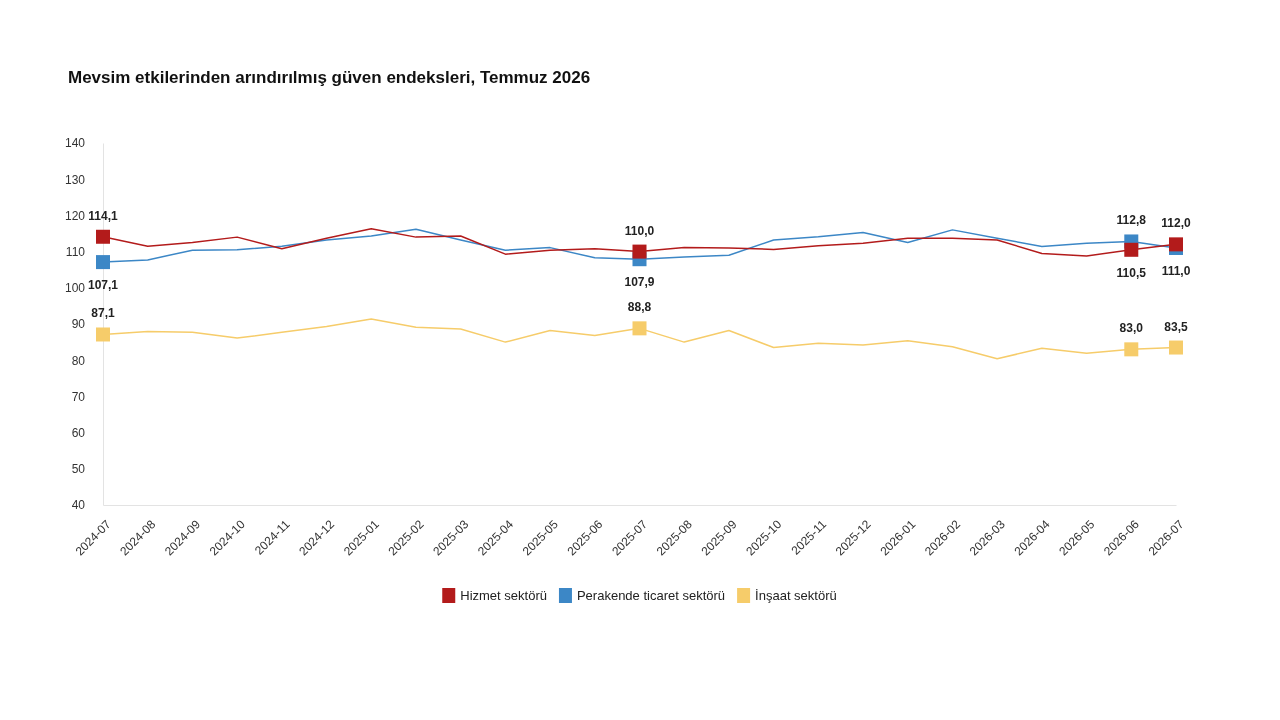 This screenshot has height=720, width=1280. What do you see at coordinates (1131, 220) in the screenshot?
I see `data-label: 112,8` at bounding box center [1131, 220].